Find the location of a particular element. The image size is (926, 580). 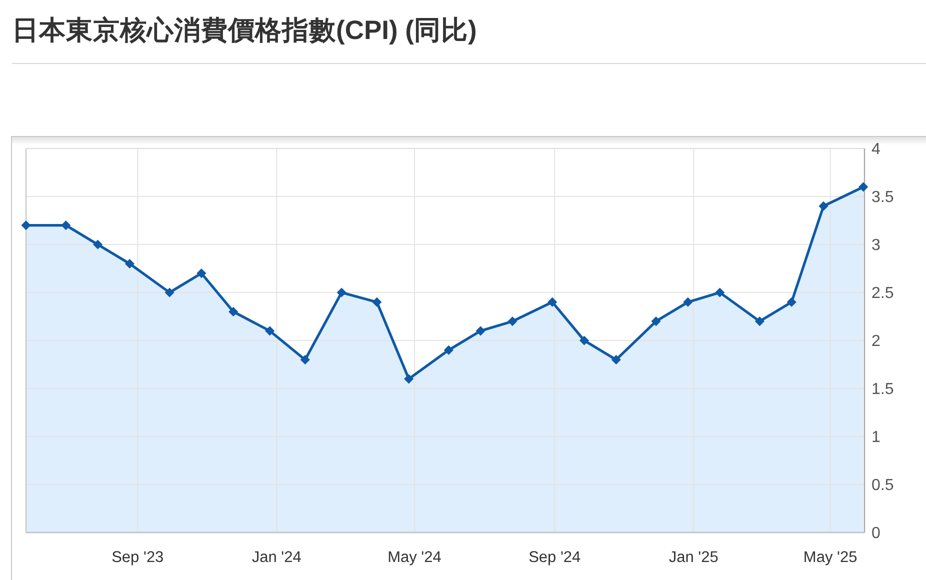

y-tick-label: 1 is located at coordinates (876, 437).